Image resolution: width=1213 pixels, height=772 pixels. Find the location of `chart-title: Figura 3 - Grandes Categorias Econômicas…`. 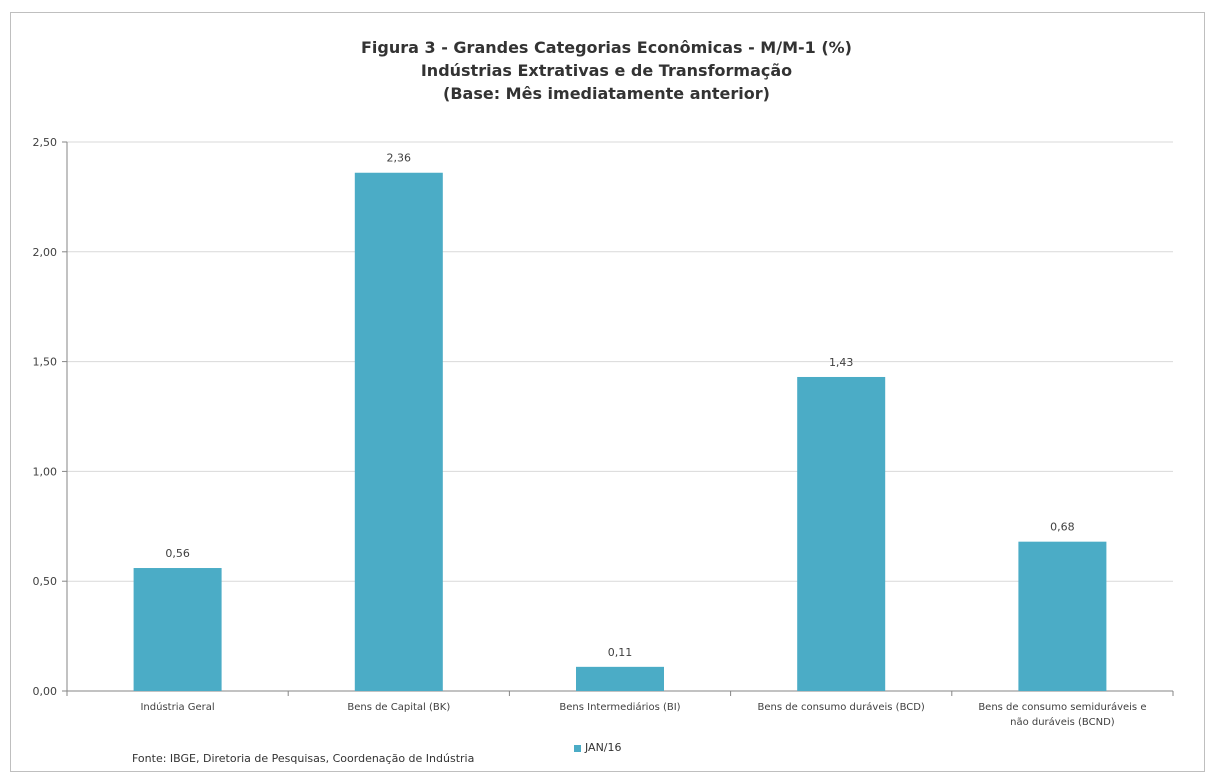

chart-title: Figura 3 - Grandes Categorias Econômicas… is located at coordinates (606, 47).